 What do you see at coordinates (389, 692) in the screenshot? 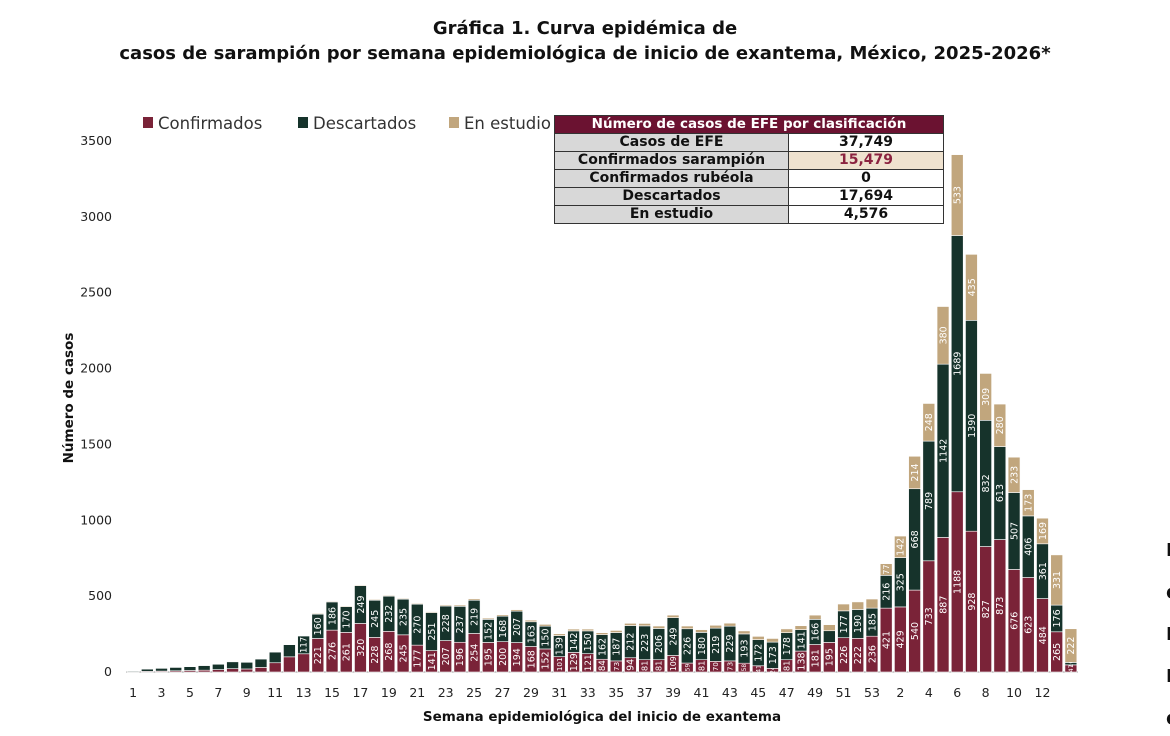
I see `x-tick-label: 19` at bounding box center [389, 692].